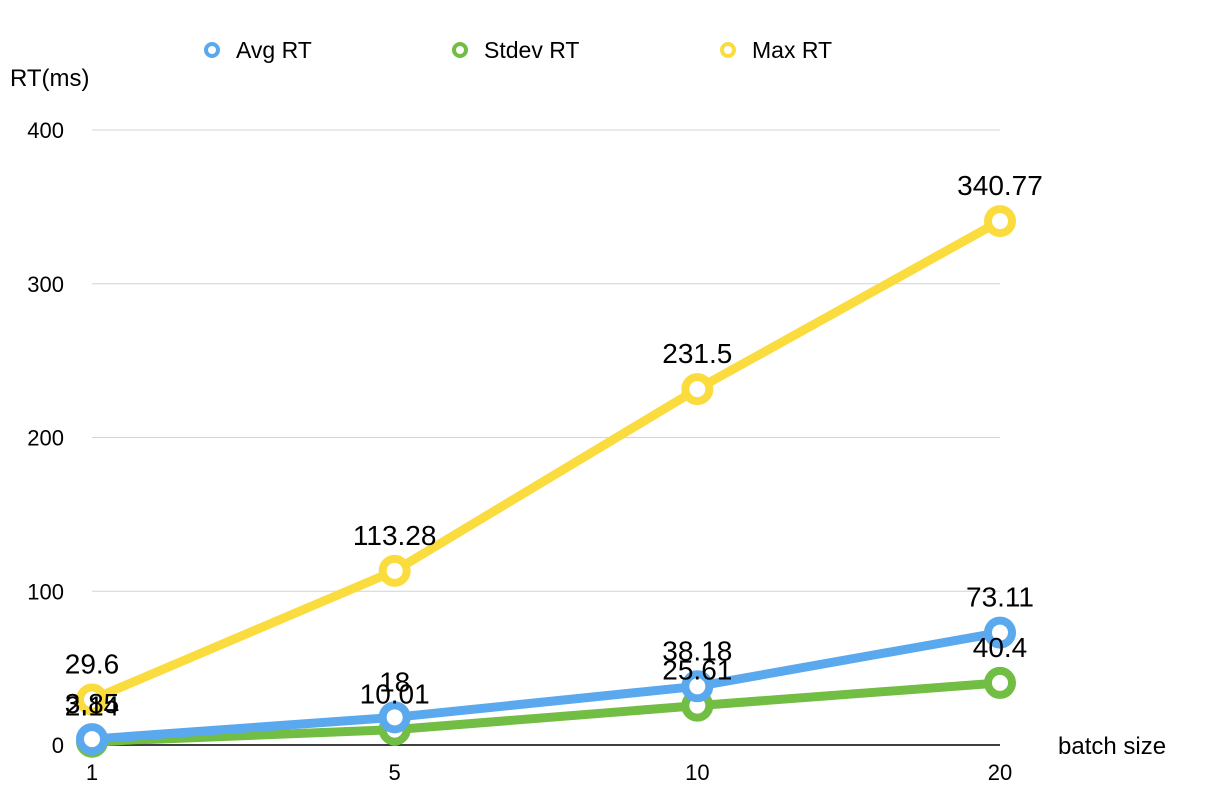  What do you see at coordinates (531, 50) in the screenshot?
I see `legend-label: Stdev RT` at bounding box center [531, 50].